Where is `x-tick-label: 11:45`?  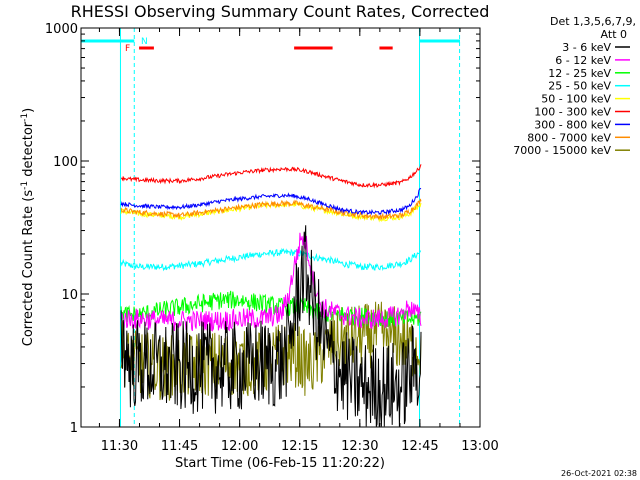
x-tick-label: 11:45 is located at coordinates (179, 446).